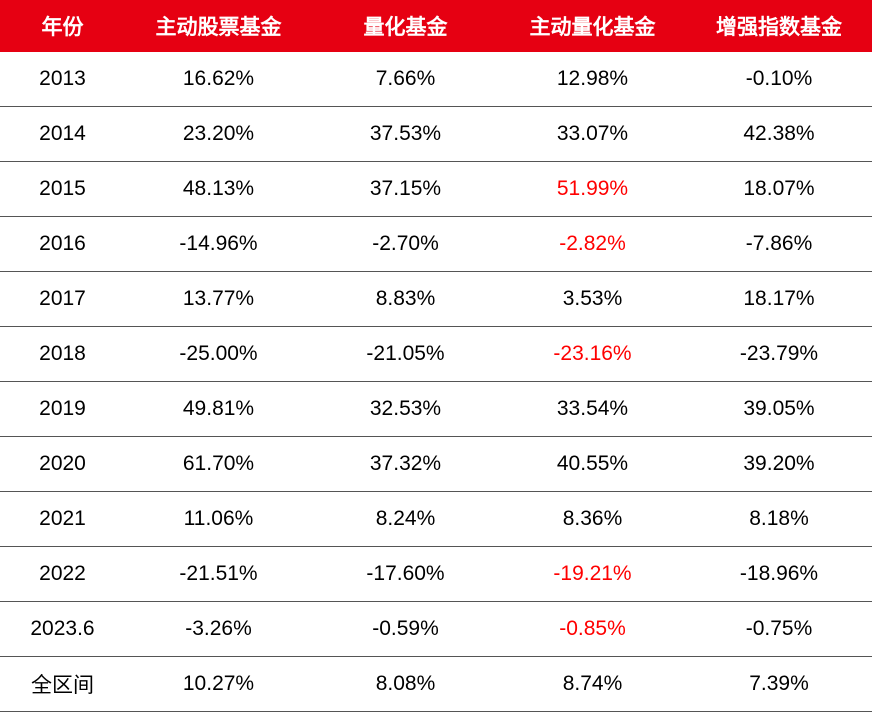 The image size is (872, 716). Describe the element at coordinates (405, 684) in the screenshot. I see `value-cell: 8.08%` at that location.